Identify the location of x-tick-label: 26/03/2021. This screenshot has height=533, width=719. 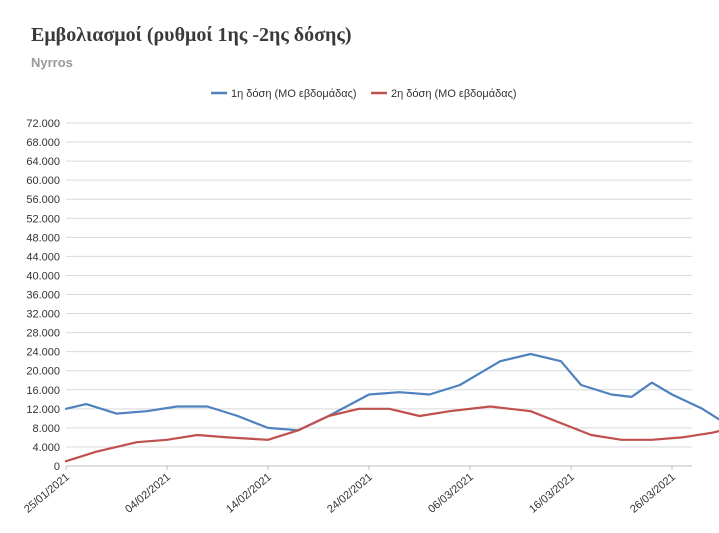
(653, 493).